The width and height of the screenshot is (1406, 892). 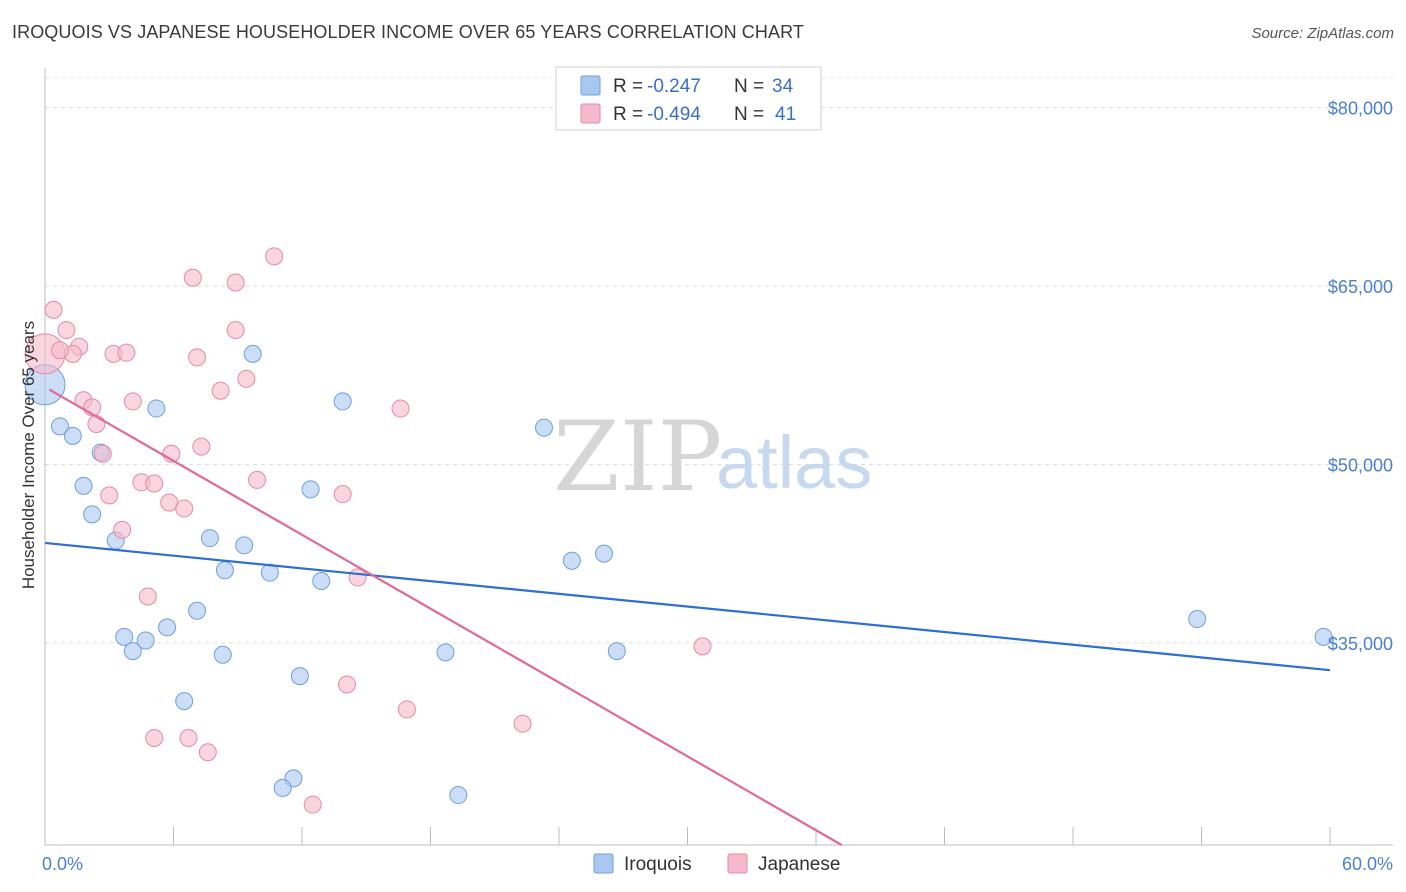 What do you see at coordinates (785, 114) in the screenshot?
I see `legend-n-value: 41` at bounding box center [785, 114].